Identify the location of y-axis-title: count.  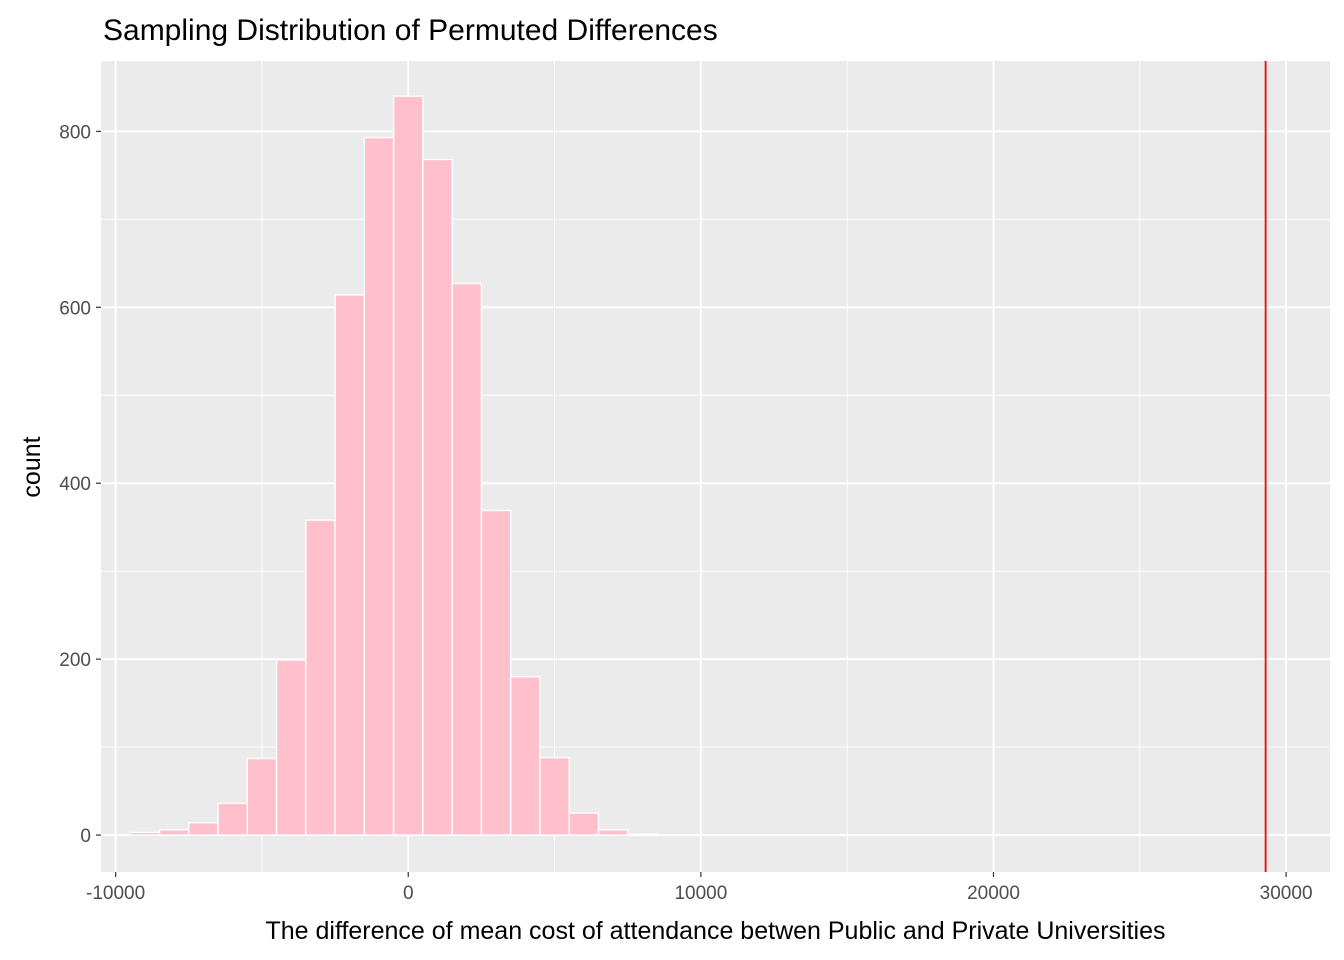
(32, 466).